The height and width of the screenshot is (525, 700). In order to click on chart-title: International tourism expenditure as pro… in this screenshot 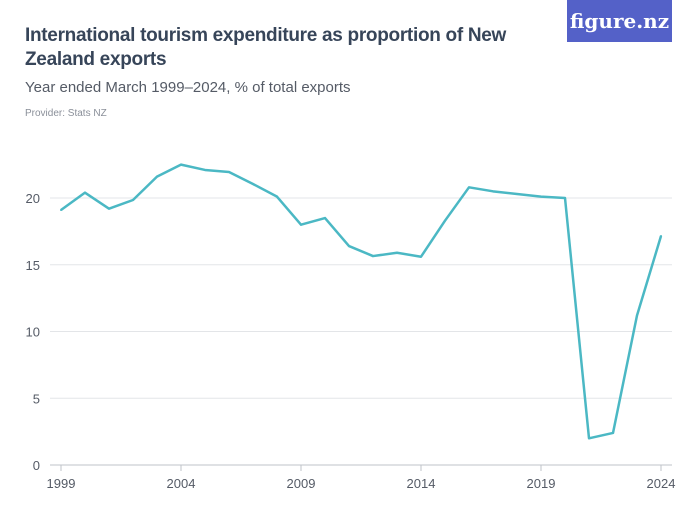, I will do `click(266, 47)`.